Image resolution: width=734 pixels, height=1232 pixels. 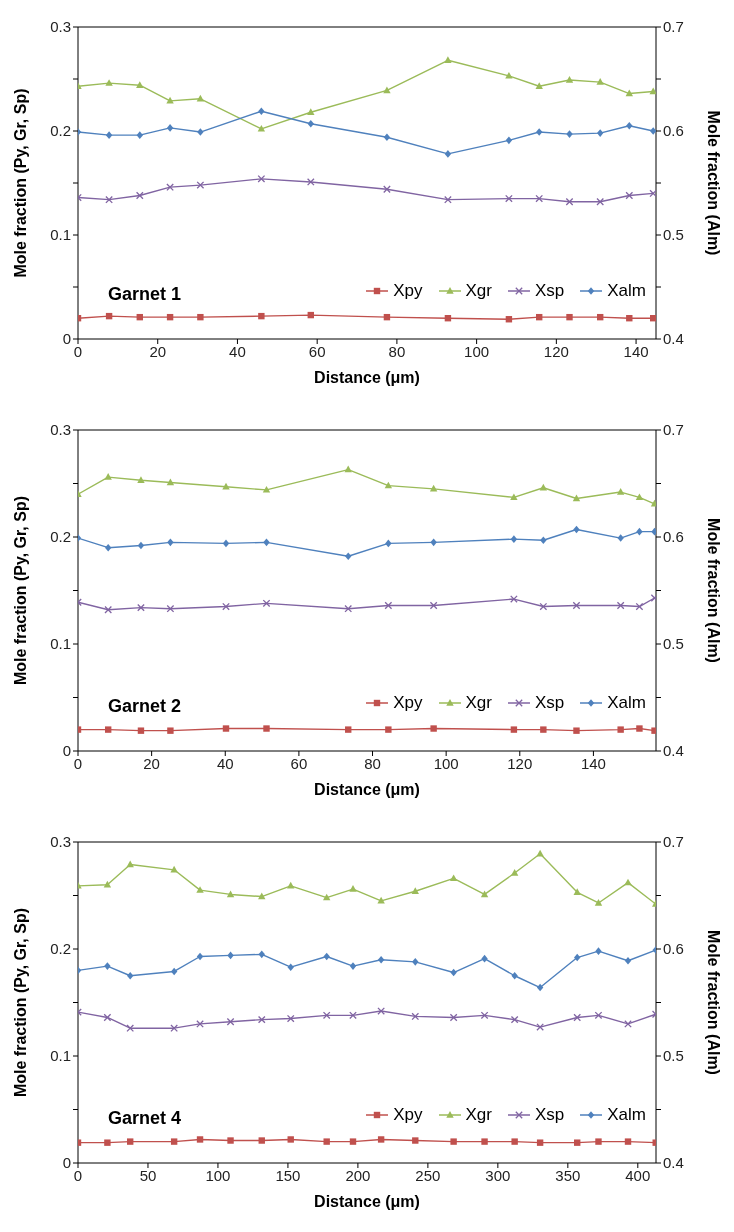 I want to click on x-tick-label: 20, so click(x=158, y=351).